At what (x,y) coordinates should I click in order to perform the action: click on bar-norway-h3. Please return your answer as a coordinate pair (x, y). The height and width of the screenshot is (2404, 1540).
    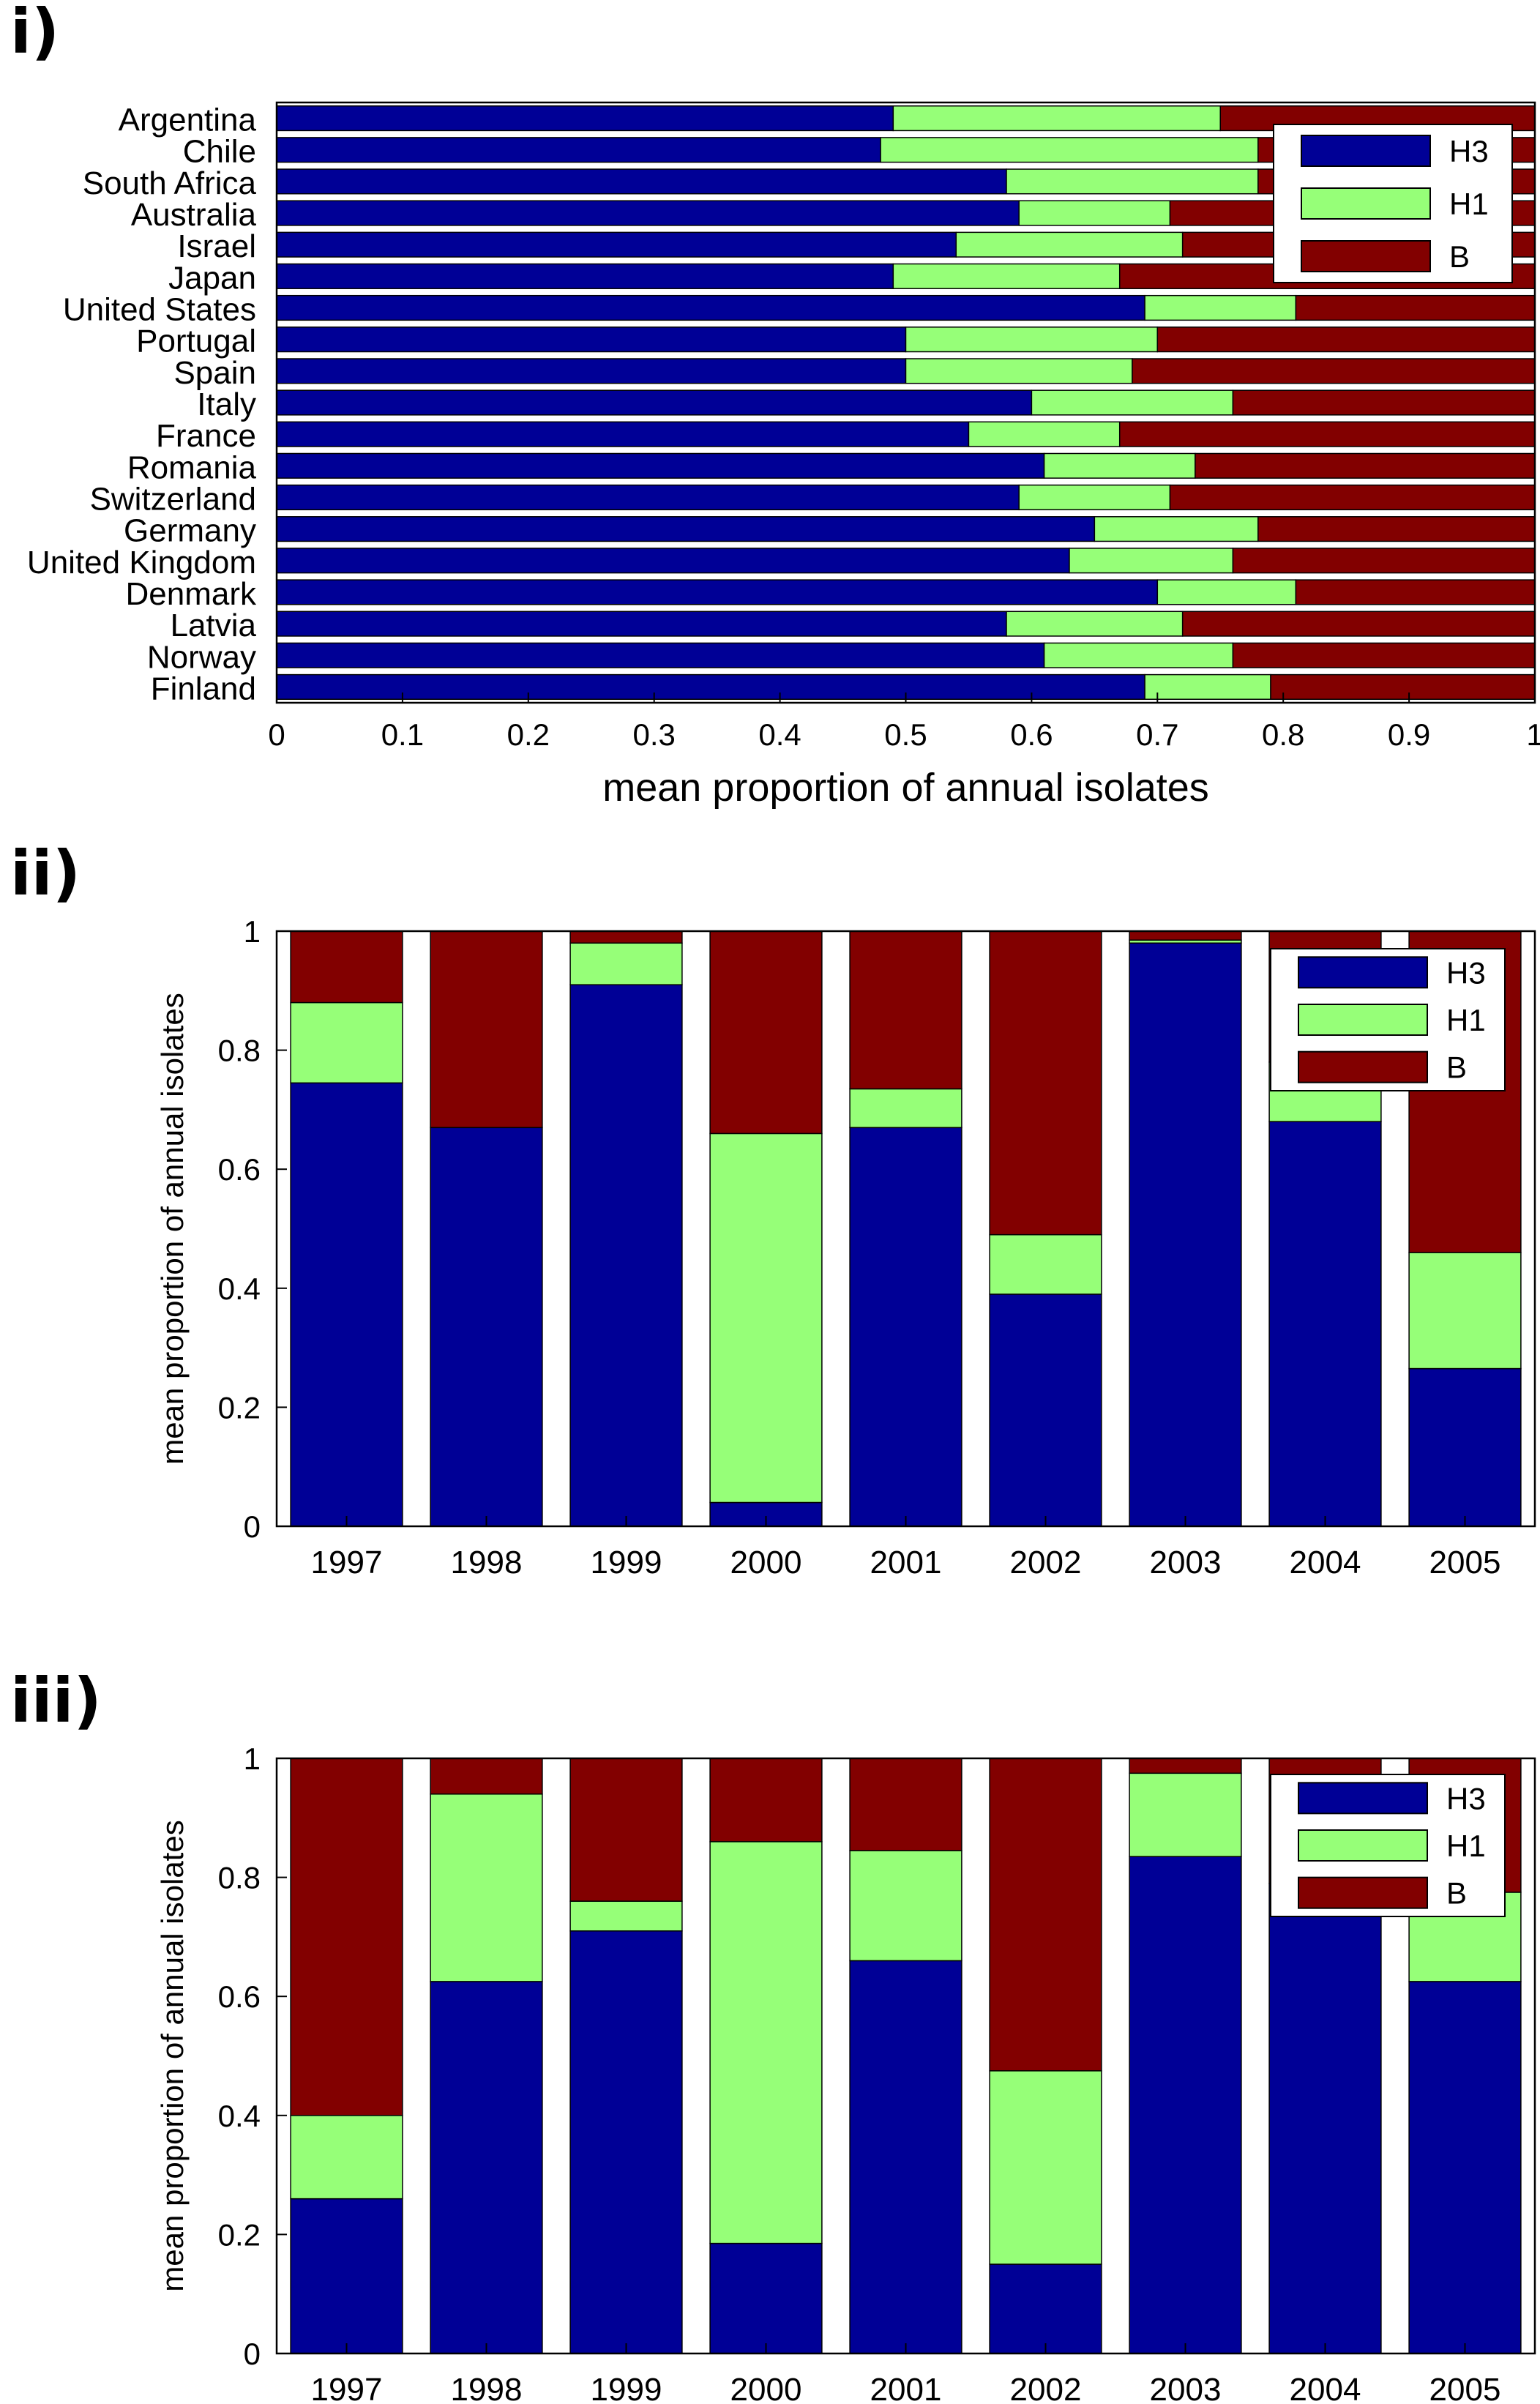
    Looking at the image, I should click on (660, 655).